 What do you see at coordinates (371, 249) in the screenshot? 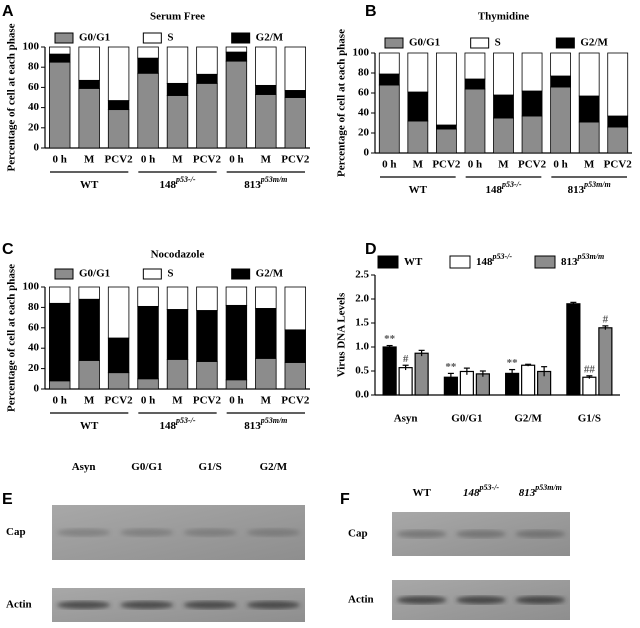
I see `panel-label: D` at bounding box center [371, 249].